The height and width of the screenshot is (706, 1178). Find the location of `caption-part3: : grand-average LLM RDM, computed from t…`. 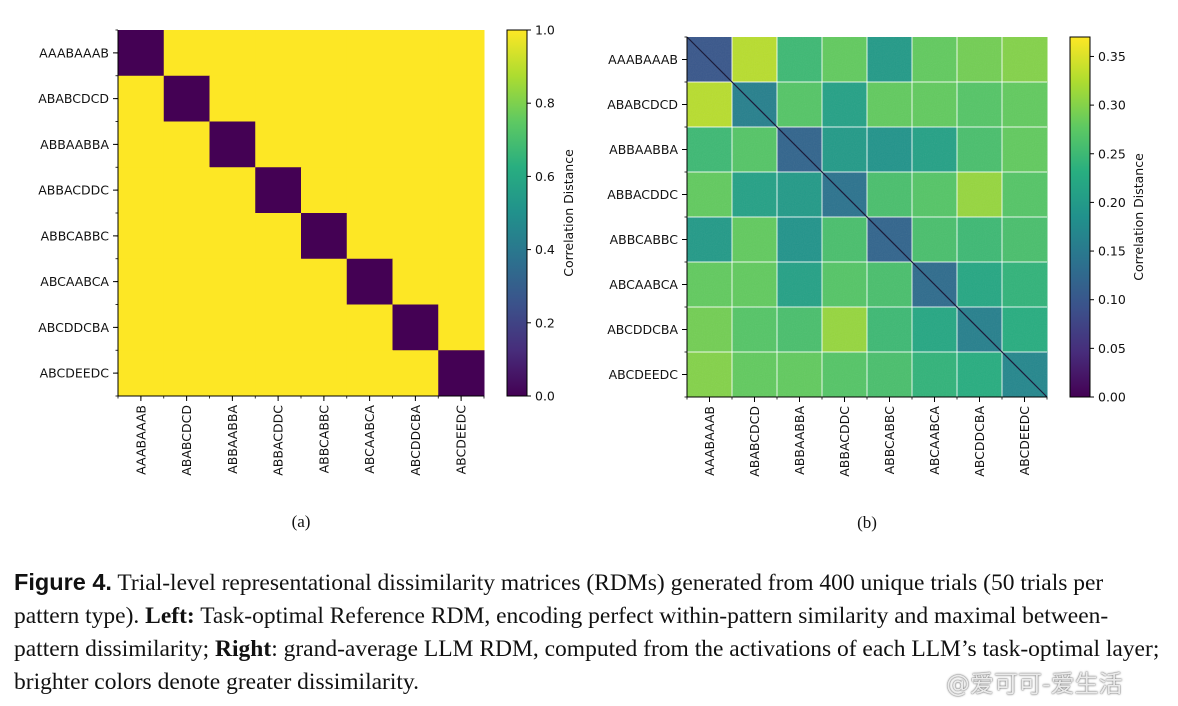

caption-part3: : grand-average LLM RDM, computed from t… is located at coordinates (587, 665).